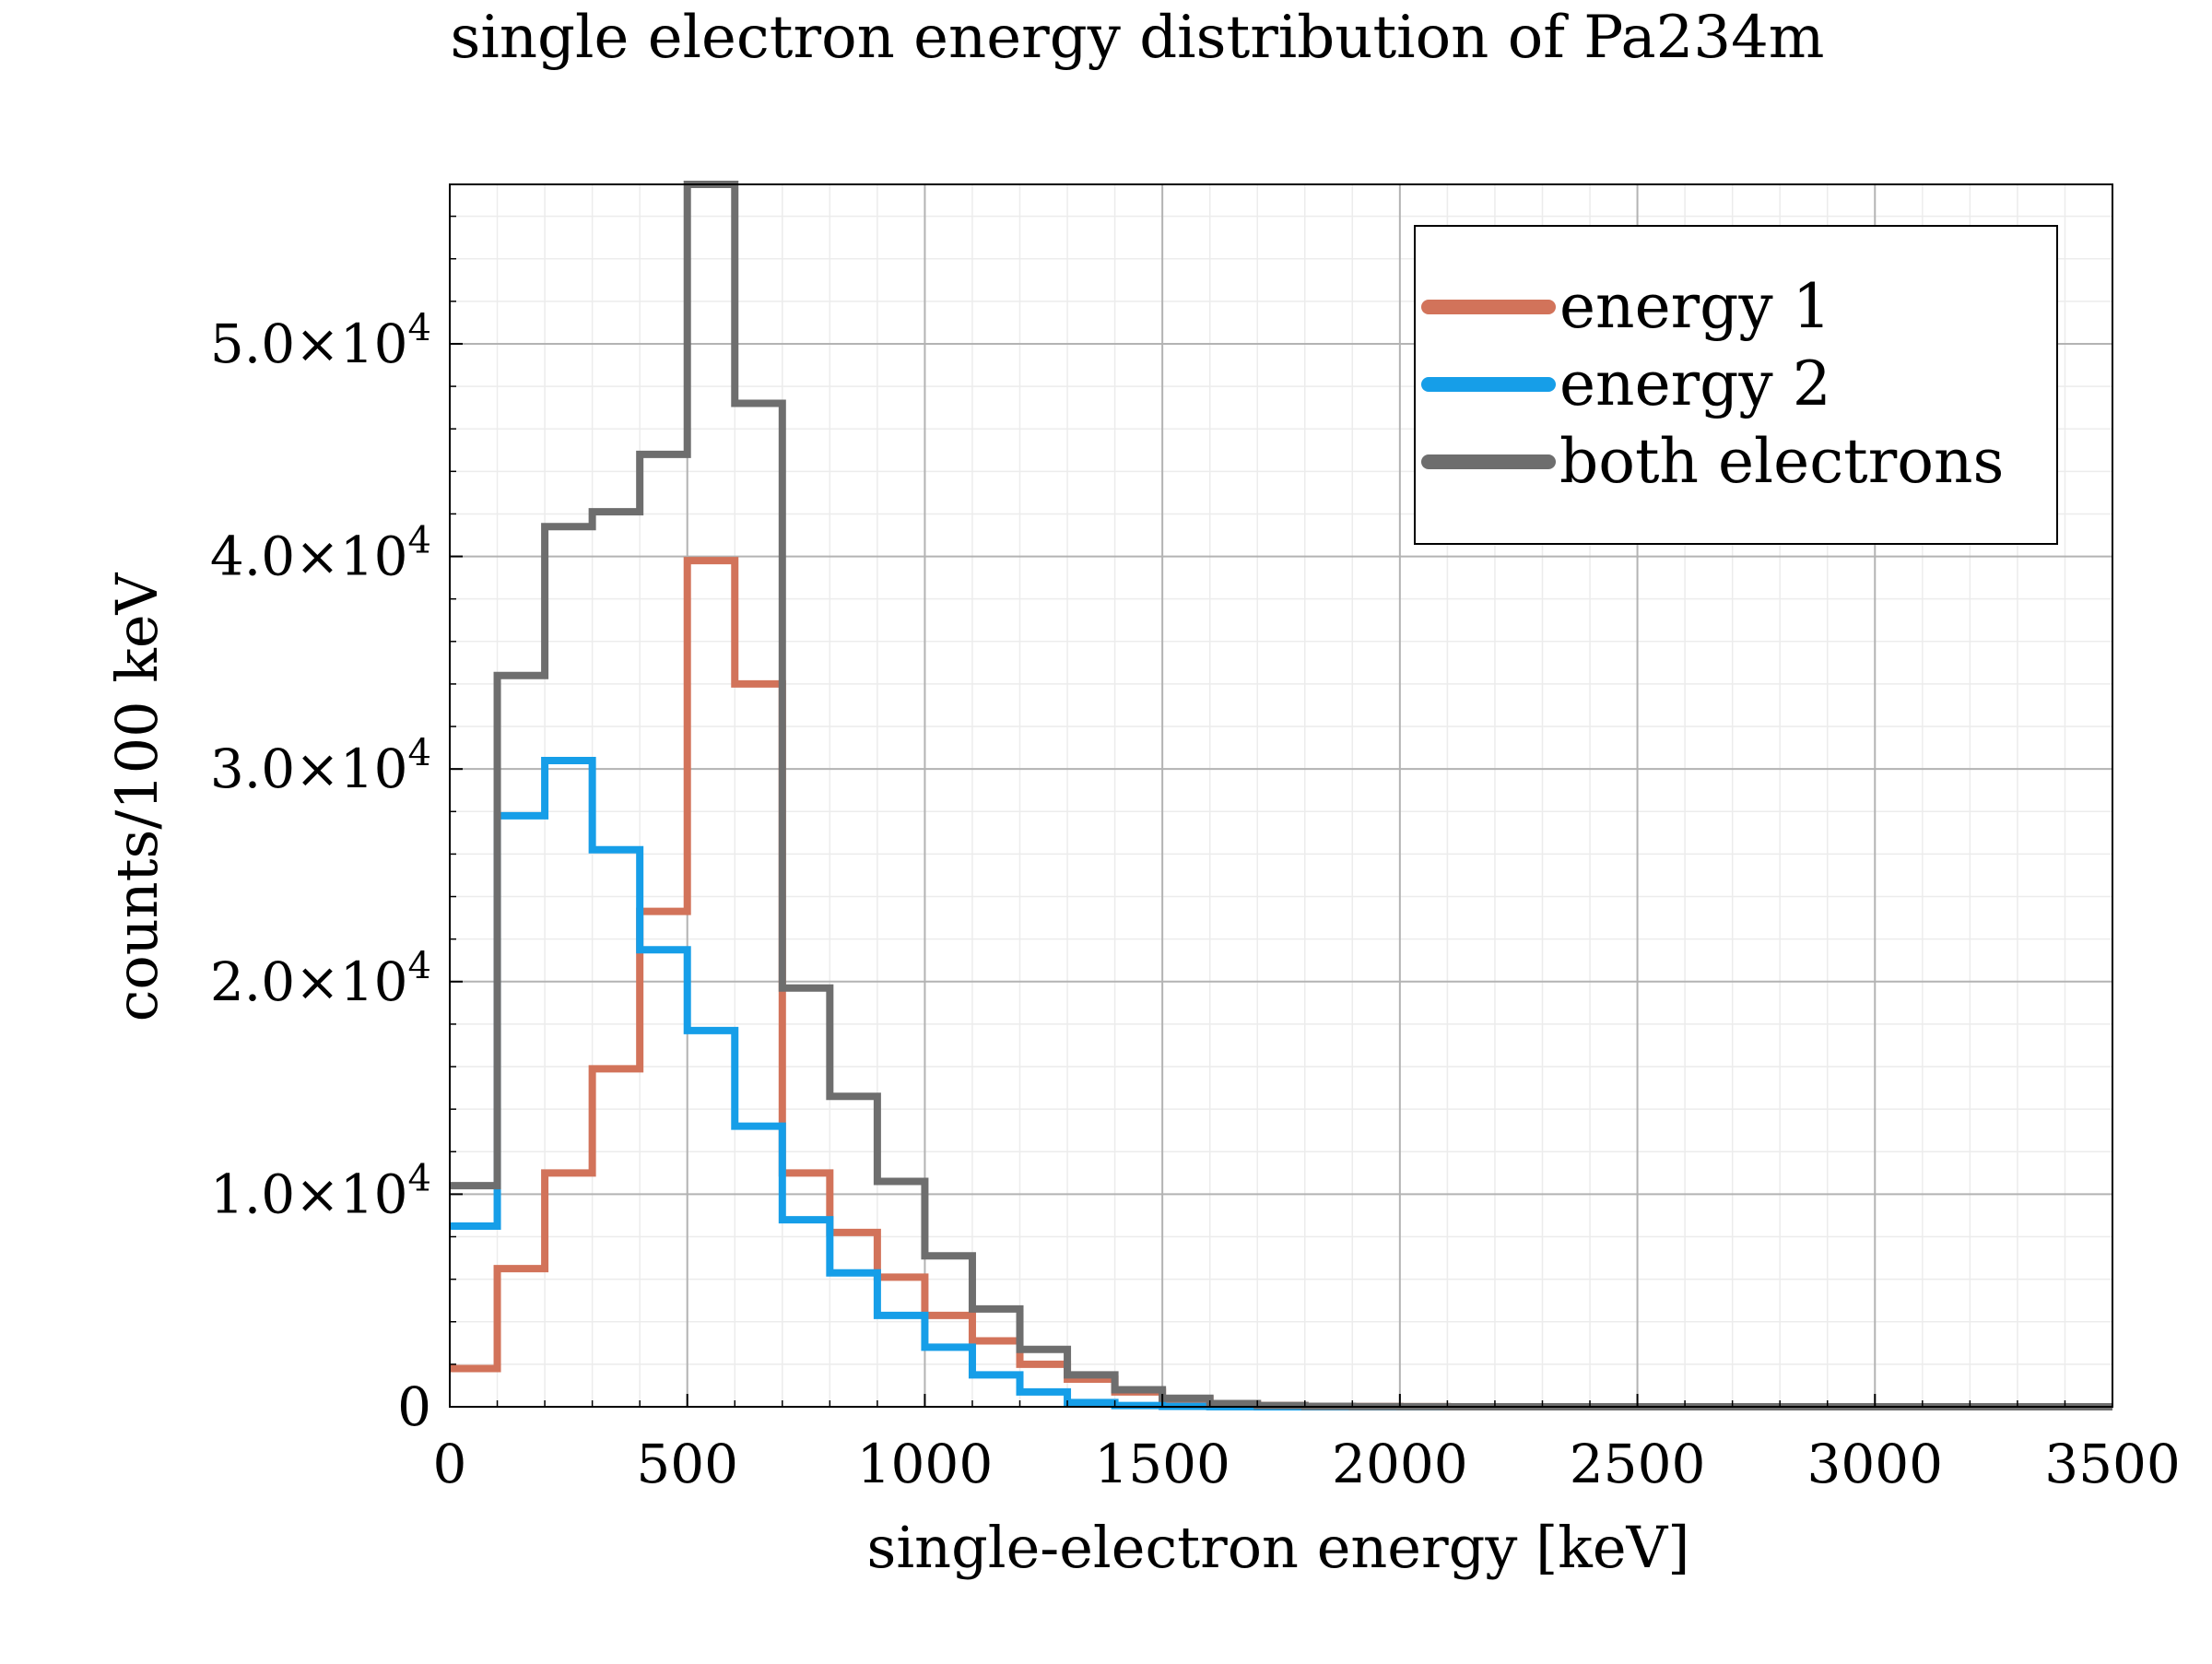 The image size is (2212, 1664). What do you see at coordinates (1781, 461) in the screenshot?
I see `legend-label-both-electrons: both electrons` at bounding box center [1781, 461].